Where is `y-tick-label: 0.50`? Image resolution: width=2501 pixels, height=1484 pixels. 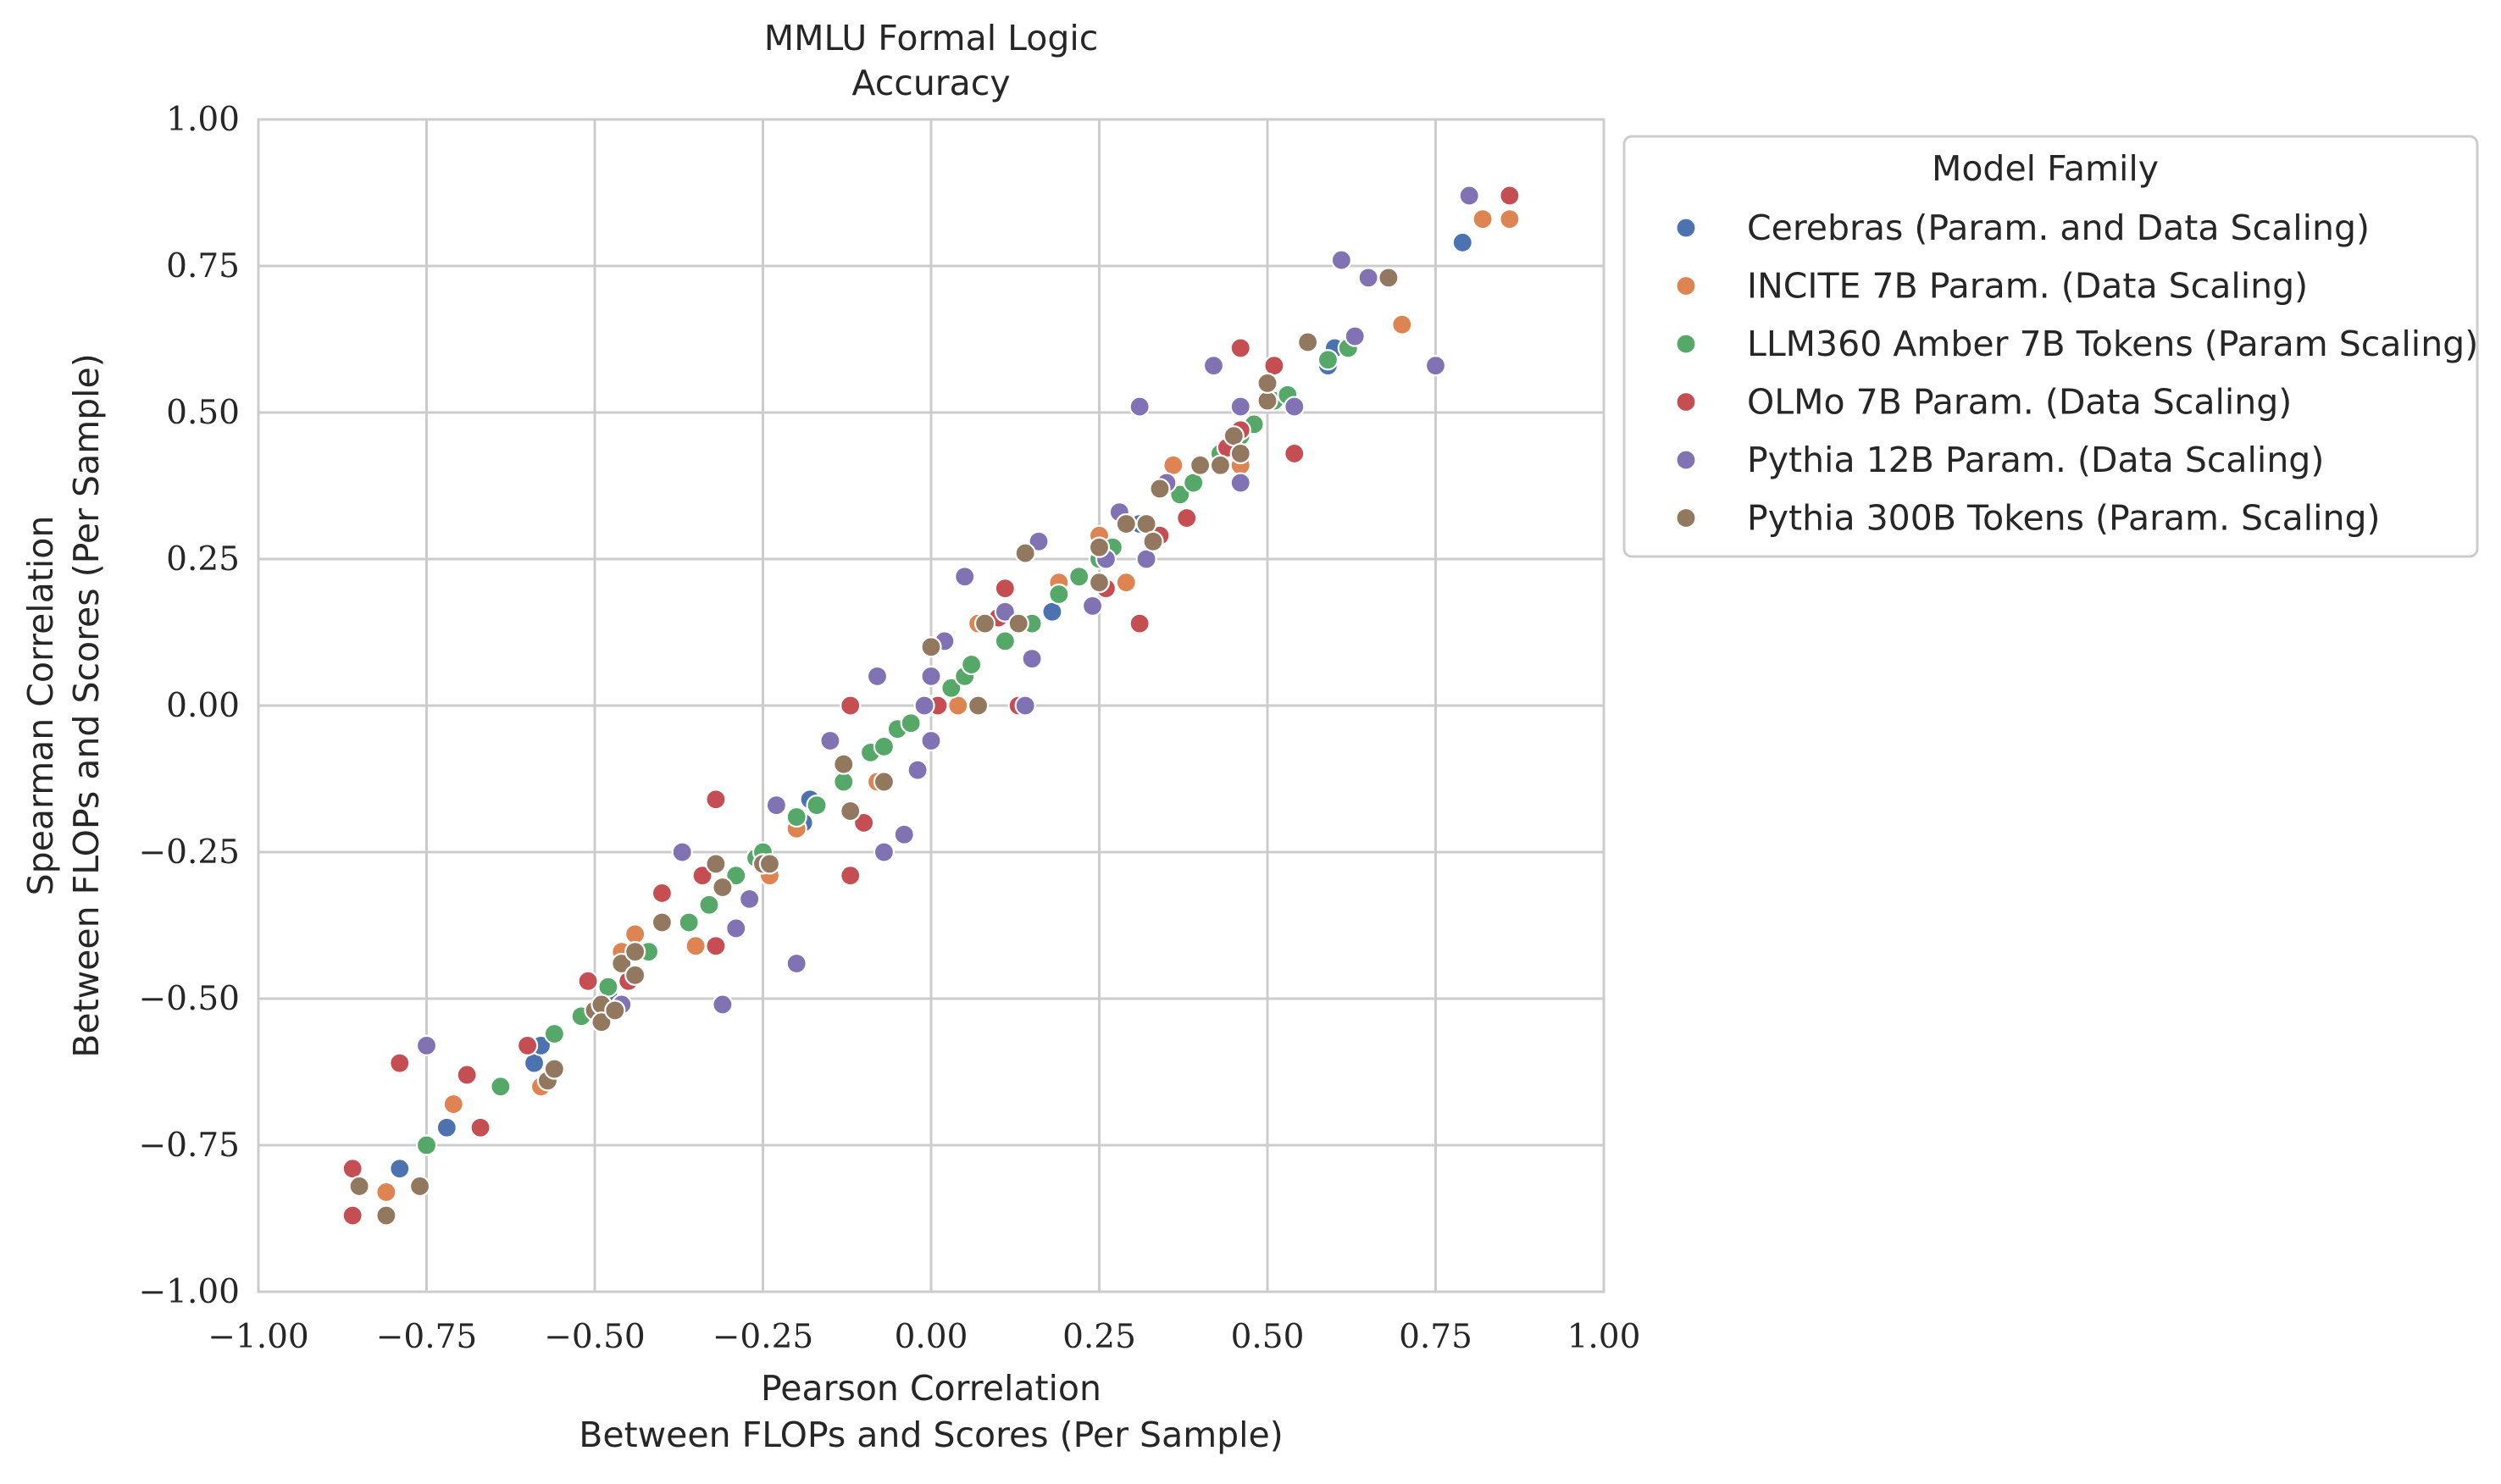
y-tick-label: 0.50 is located at coordinates (203, 413).